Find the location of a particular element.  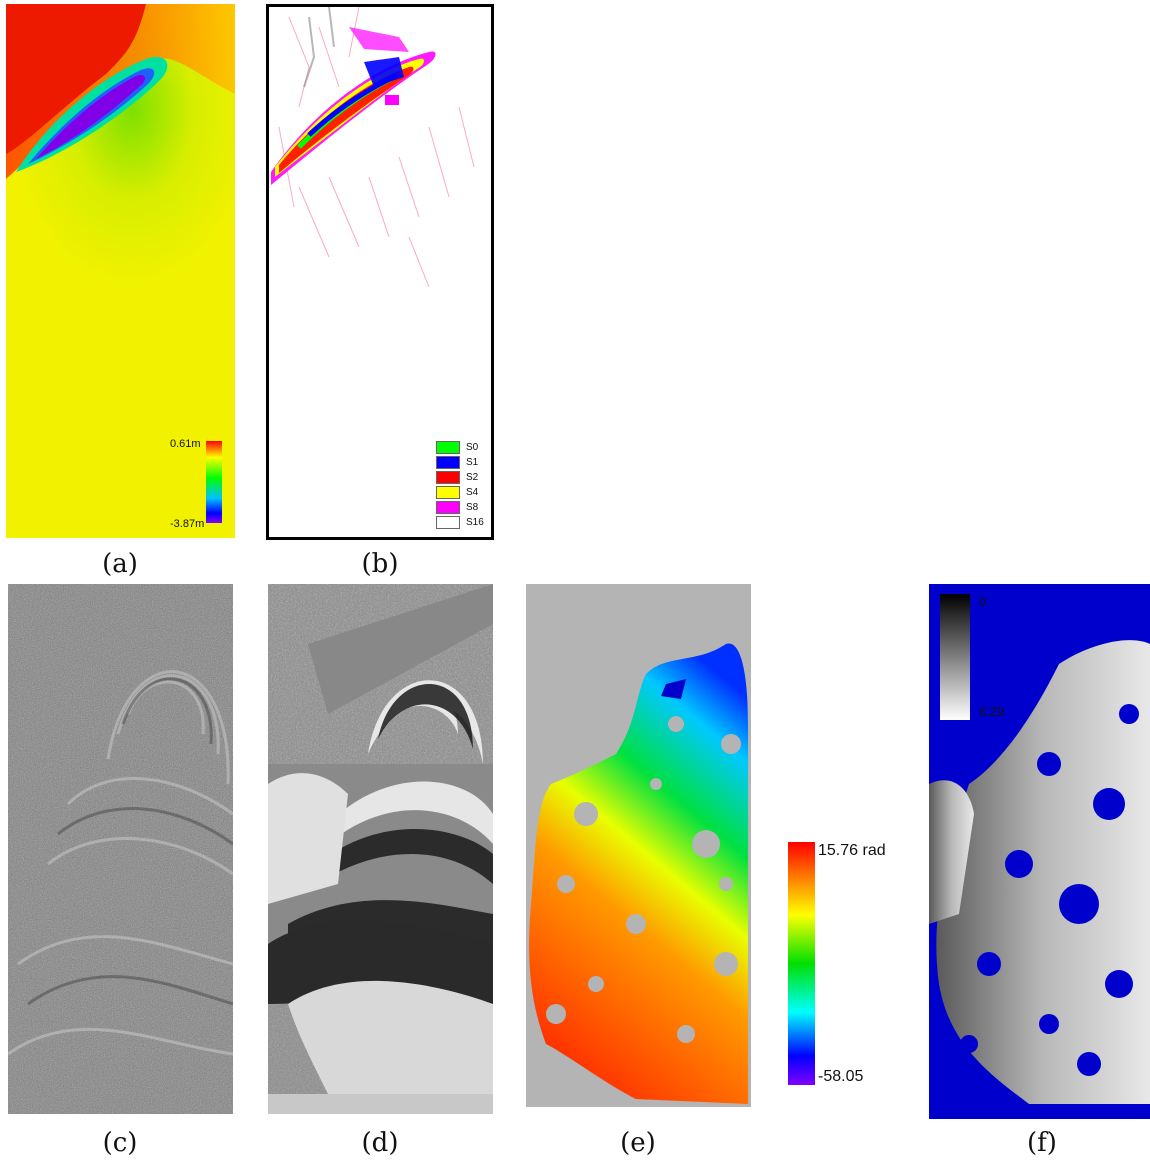

colorbar-e-min-label: -58.05 is located at coordinates (841, 1076).